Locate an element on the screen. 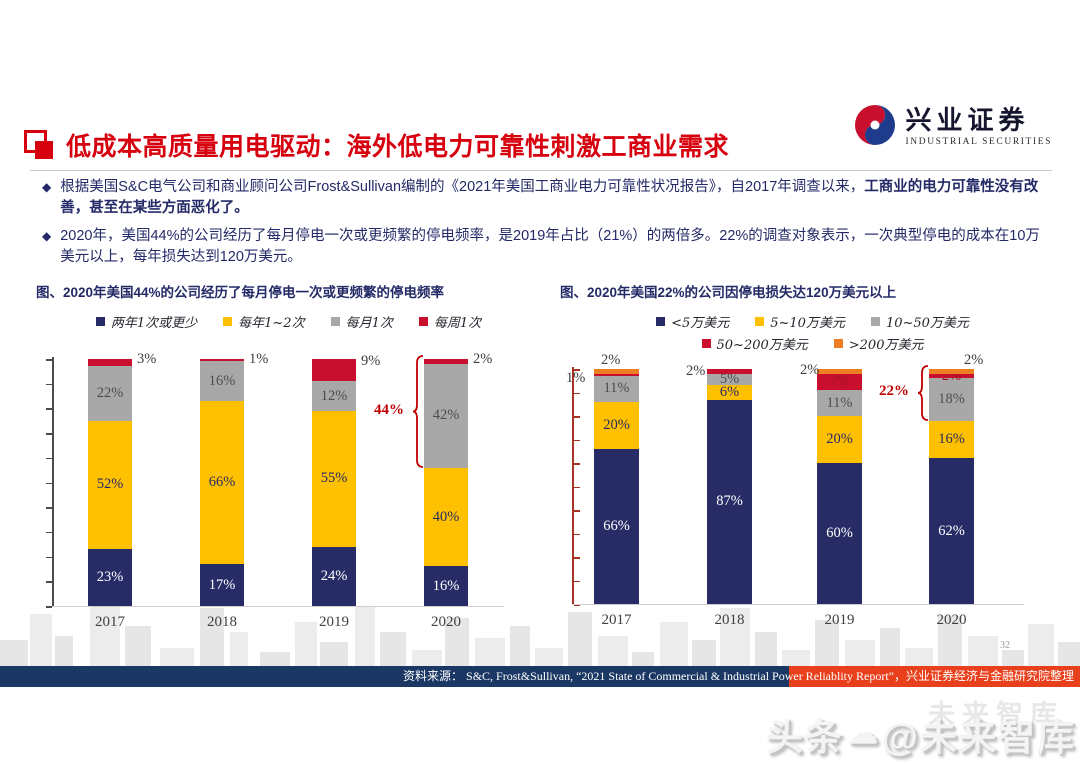 The image size is (1080, 764). legend-label: 每周1次 is located at coordinates (457, 323).